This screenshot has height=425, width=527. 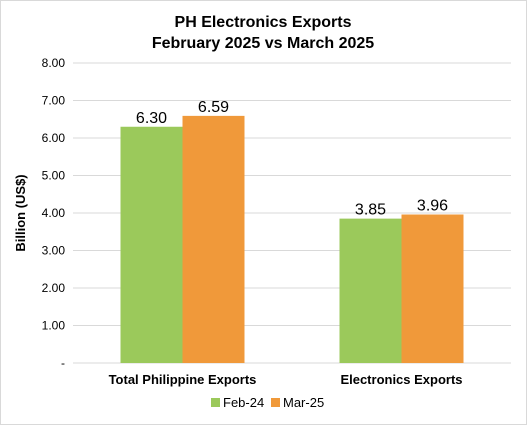 I want to click on y-tick-label: 6.00, so click(x=54, y=138).